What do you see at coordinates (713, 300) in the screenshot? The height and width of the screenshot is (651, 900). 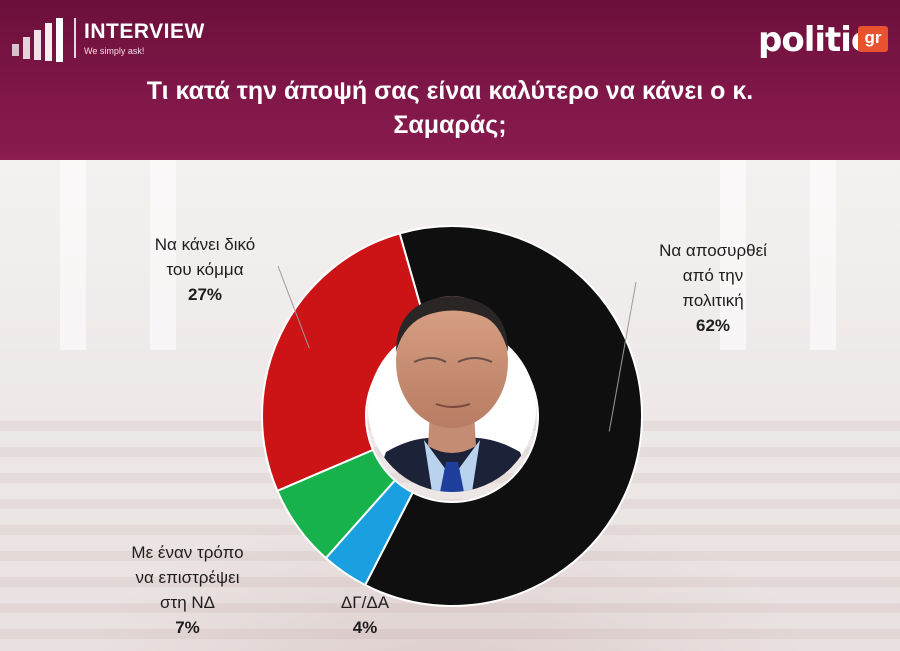 I see `slice-label-text: πολιτική` at bounding box center [713, 300].